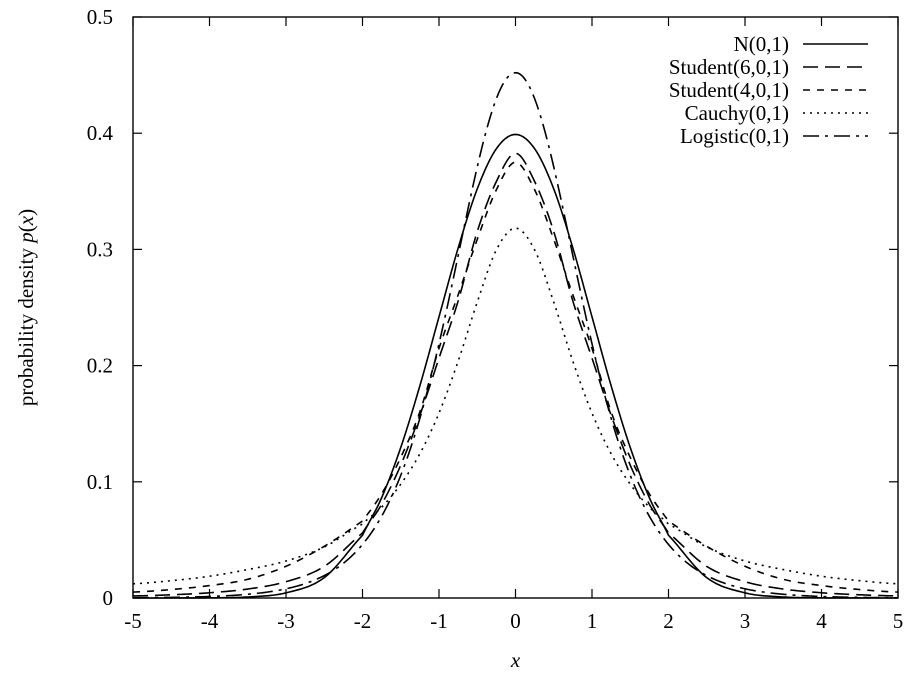 The image size is (911, 677). Describe the element at coordinates (898, 621) in the screenshot. I see `x-tick-label: 5` at that location.